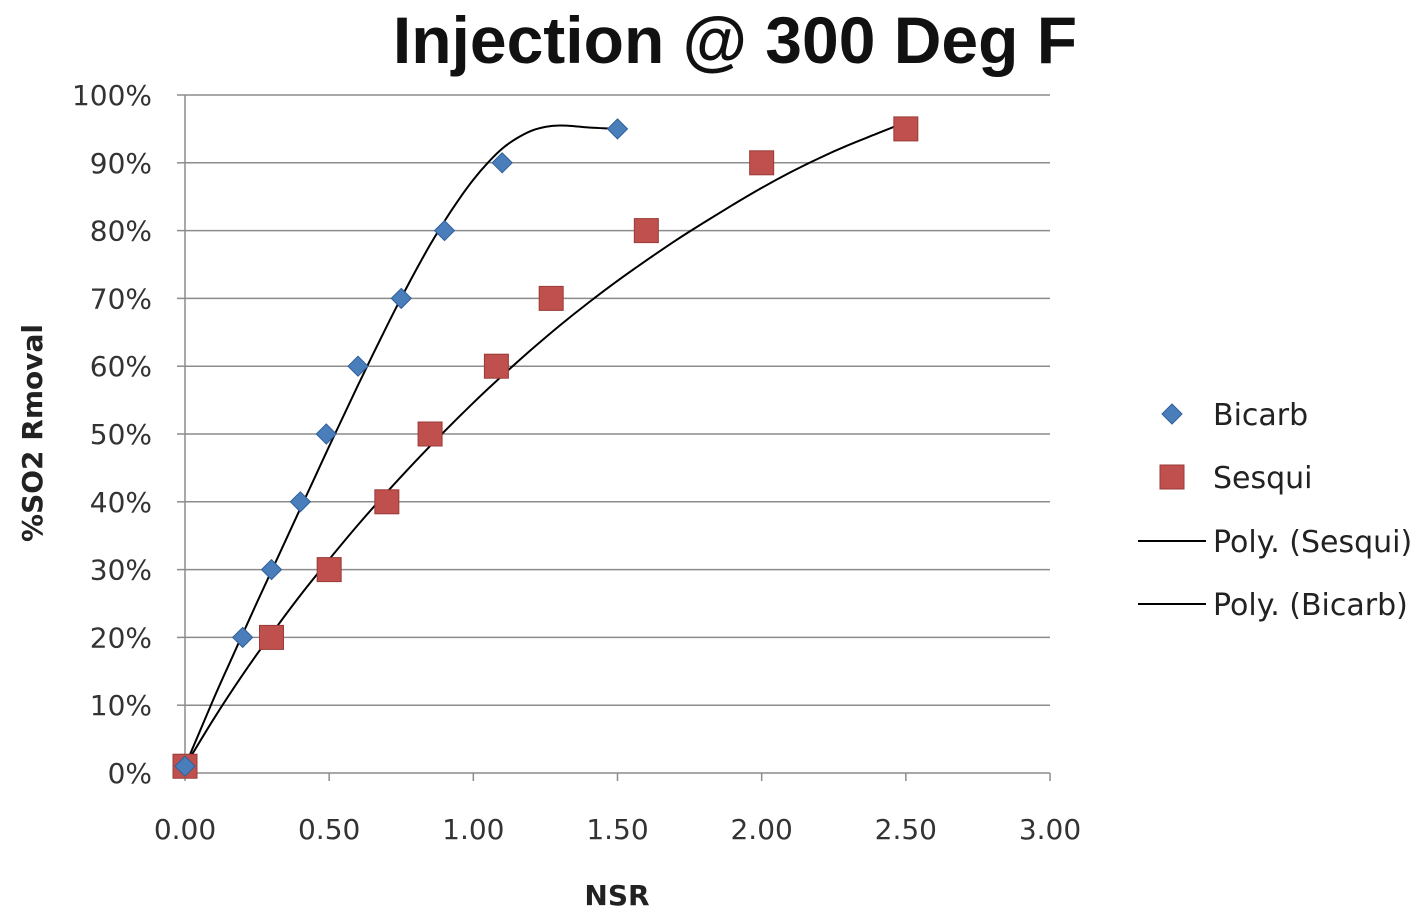 This screenshot has height=911, width=1410. Describe the element at coordinates (1172, 477) in the screenshot. I see `legend-sesqui-marker` at that location.